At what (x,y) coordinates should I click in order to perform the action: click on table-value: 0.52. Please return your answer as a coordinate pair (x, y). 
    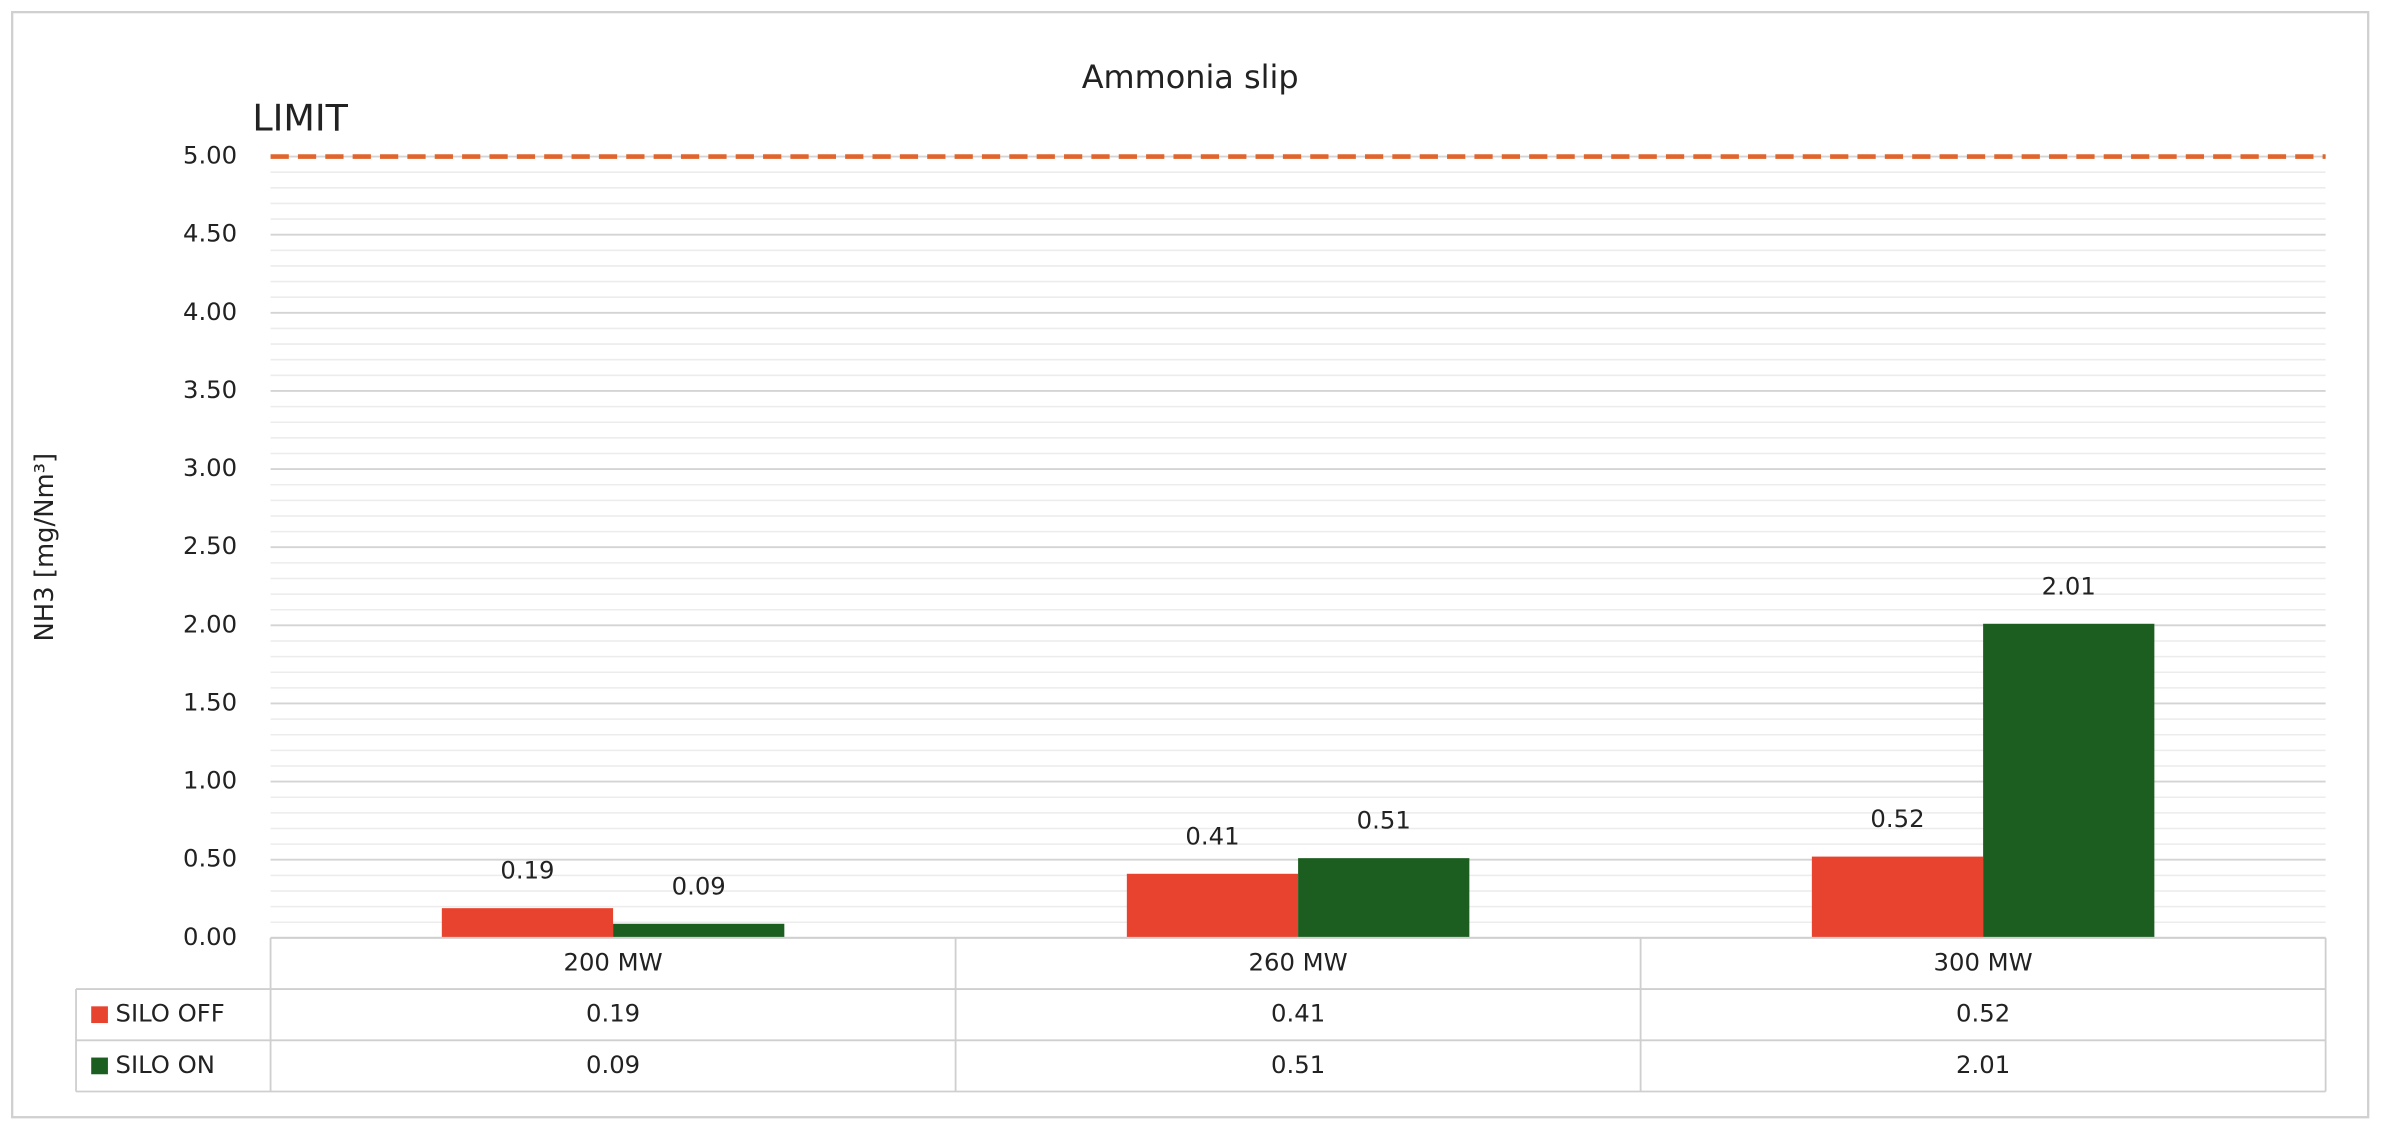
    Looking at the image, I should click on (1983, 1013).